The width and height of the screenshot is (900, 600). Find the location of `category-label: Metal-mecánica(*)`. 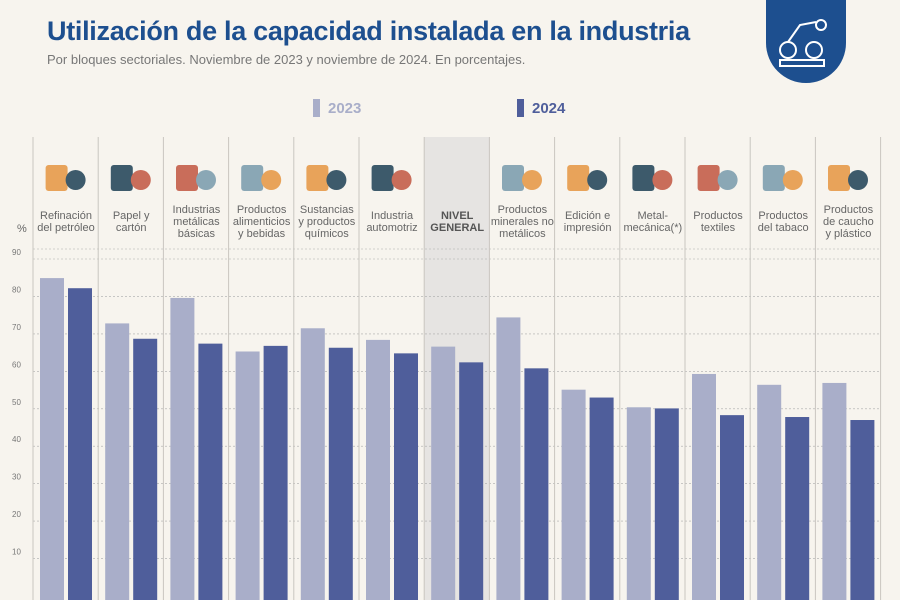

category-label: Metal-mecánica(*) is located at coordinates (653, 222).